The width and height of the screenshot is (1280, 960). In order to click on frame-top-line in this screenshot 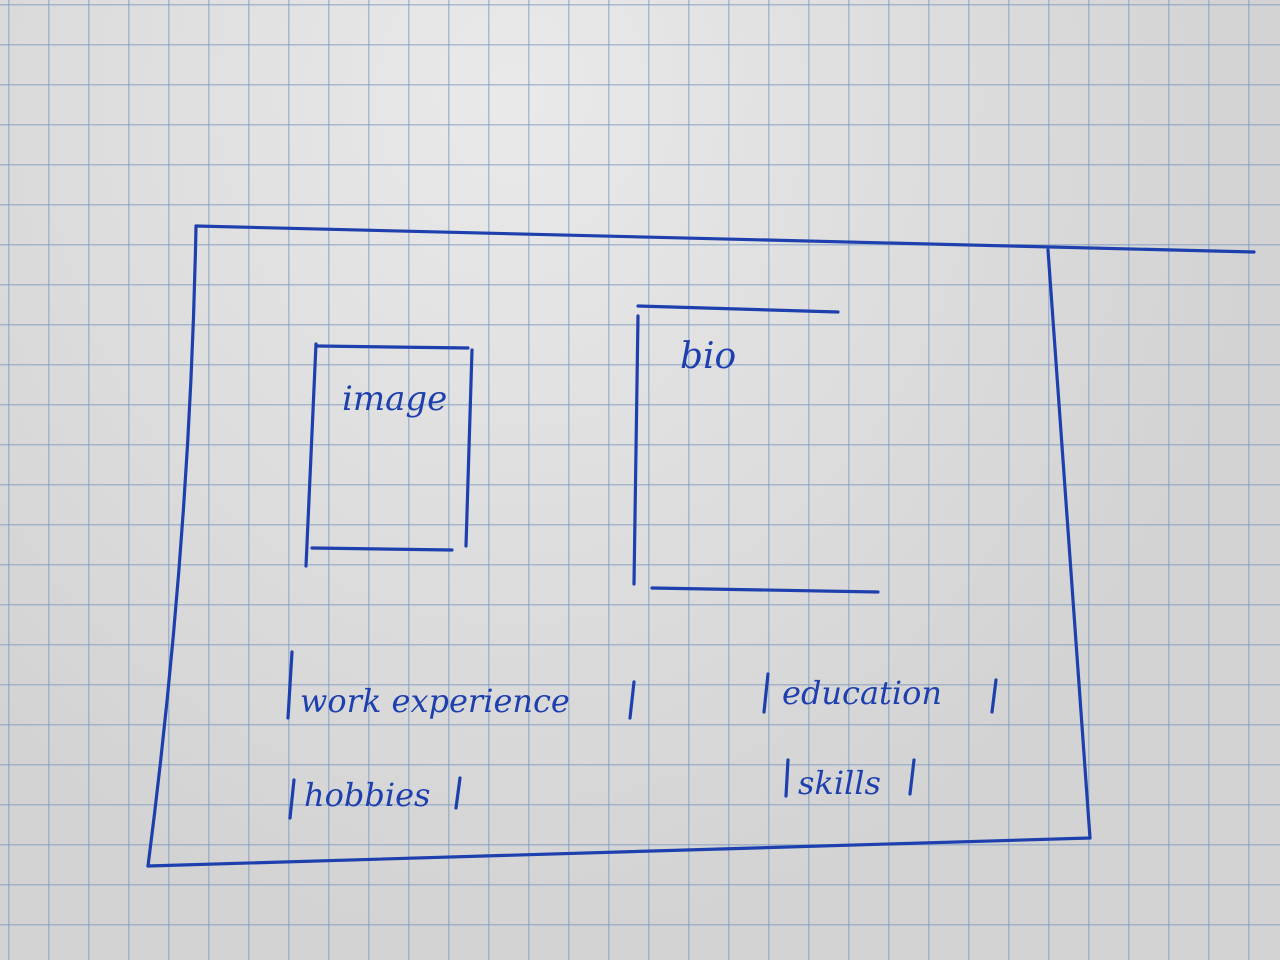, I will do `click(725, 239)`.